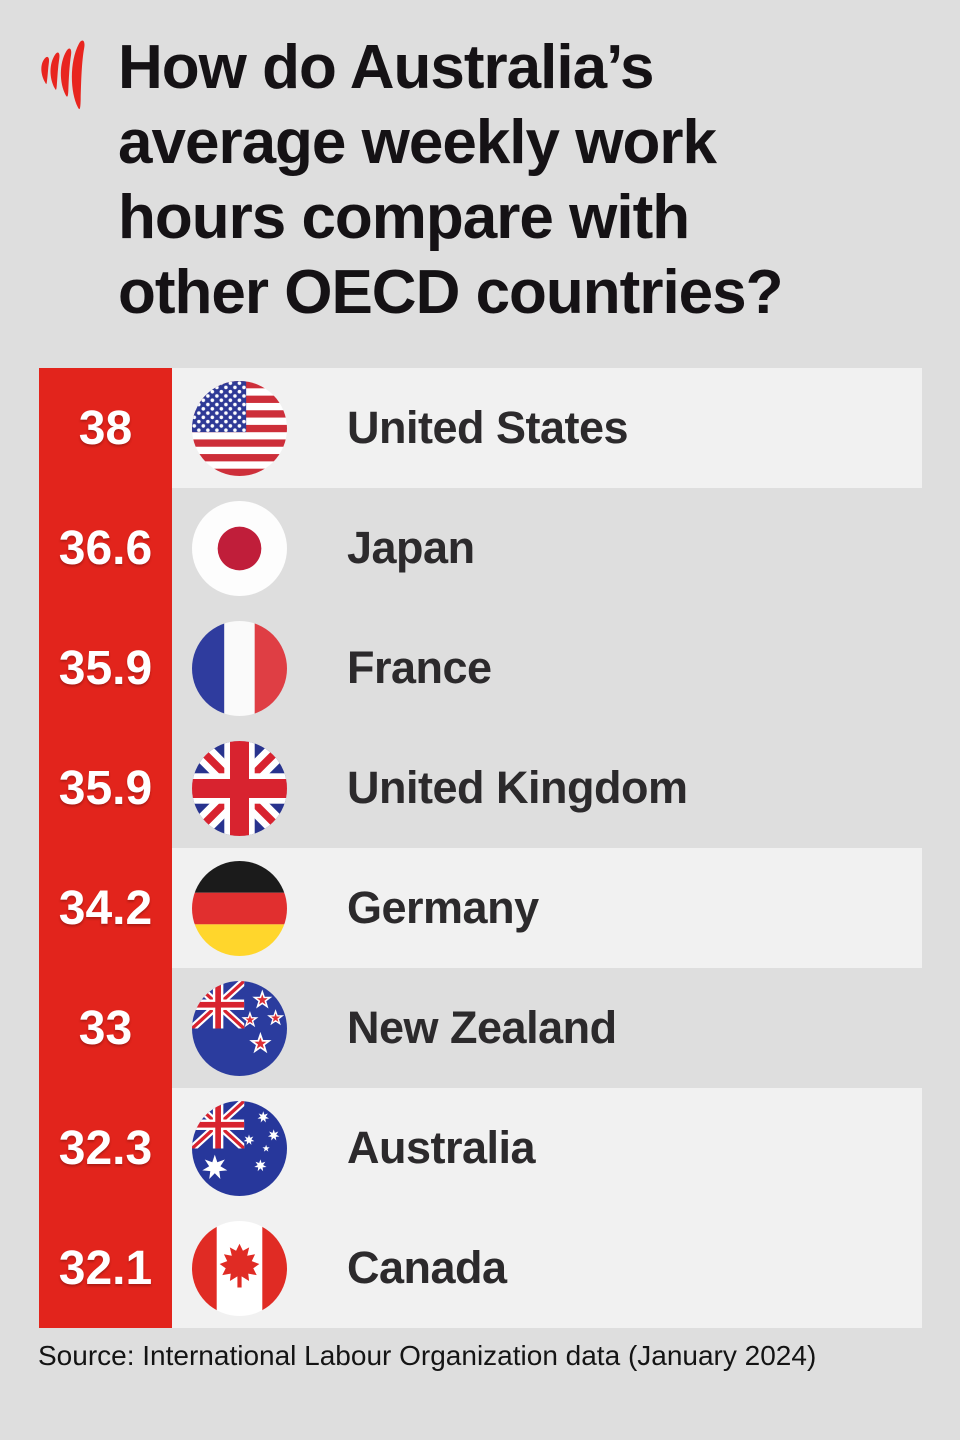 Image resolution: width=960 pixels, height=1440 pixels. I want to click on row-info: France, so click(547, 668).